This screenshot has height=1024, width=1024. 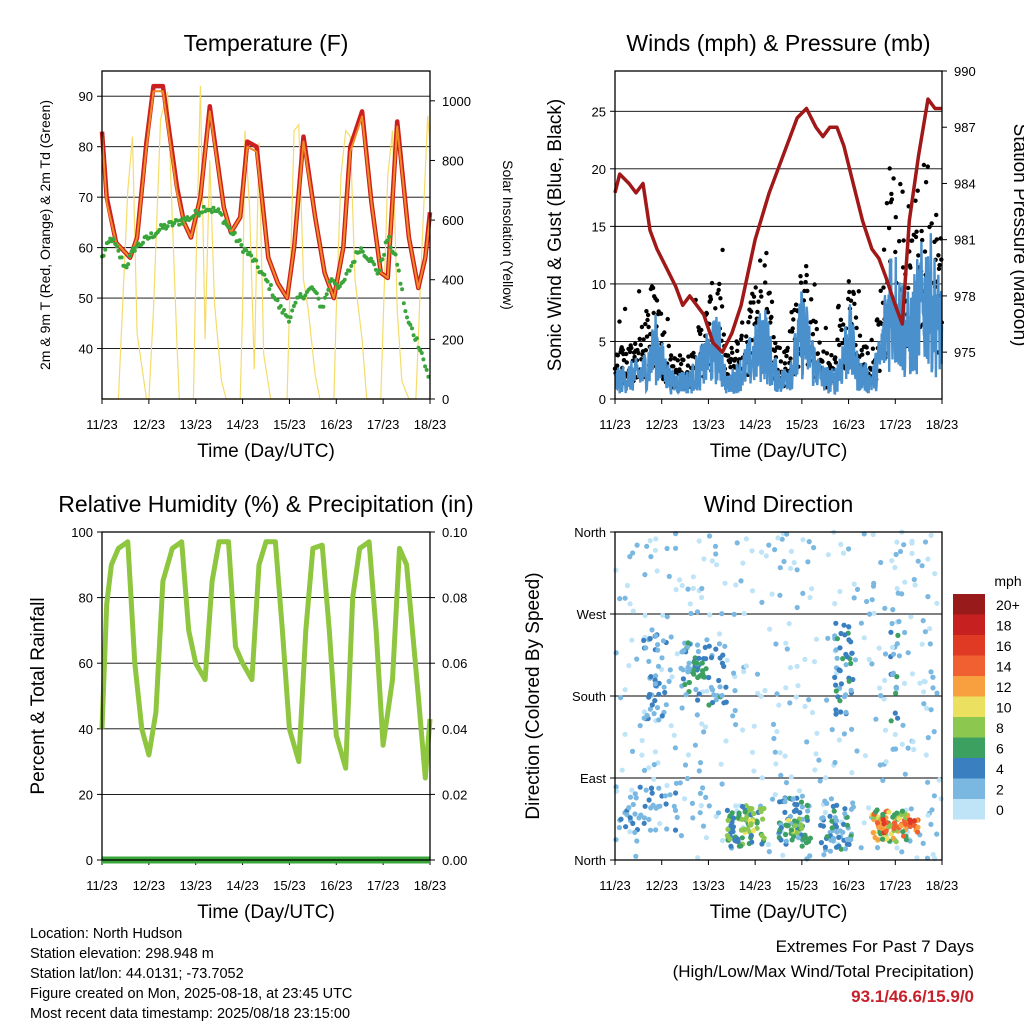 What do you see at coordinates (599, 169) in the screenshot?
I see `winds-ytick-label: 20` at bounding box center [599, 169].